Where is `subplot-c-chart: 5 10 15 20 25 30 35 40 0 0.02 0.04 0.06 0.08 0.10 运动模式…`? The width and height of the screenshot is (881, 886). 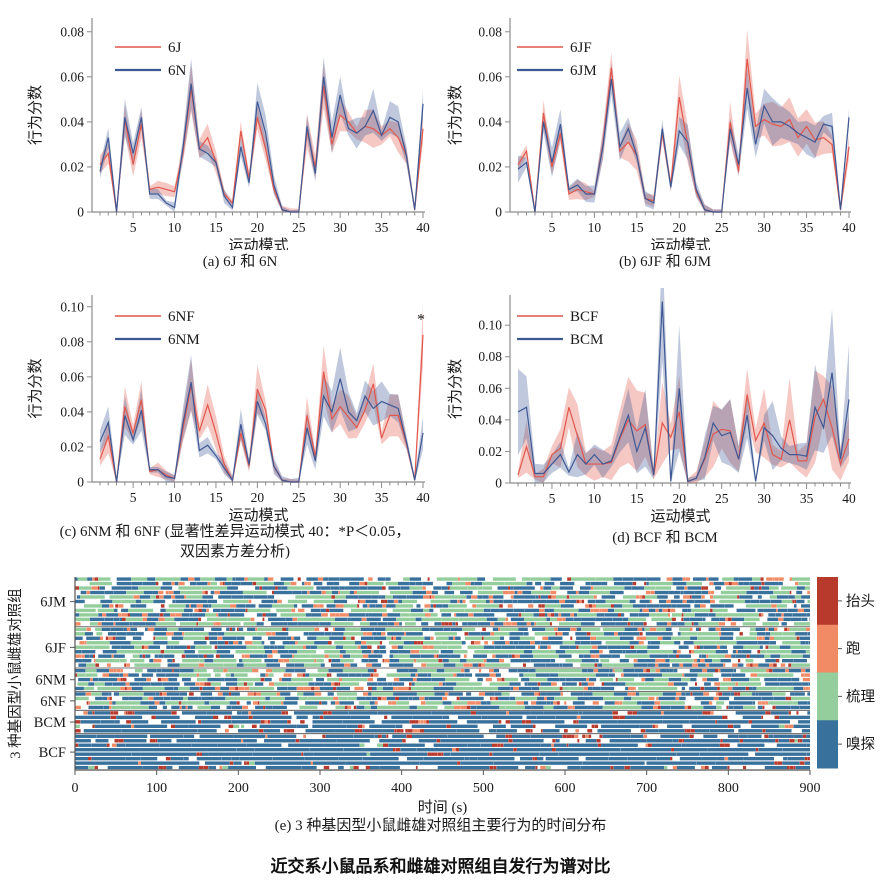
subplot-c-chart: 5 10 15 20 25 30 35 40 0 0.02 0.04 0.06 0.08 0.10 运动模式… is located at coordinates (228, 409).